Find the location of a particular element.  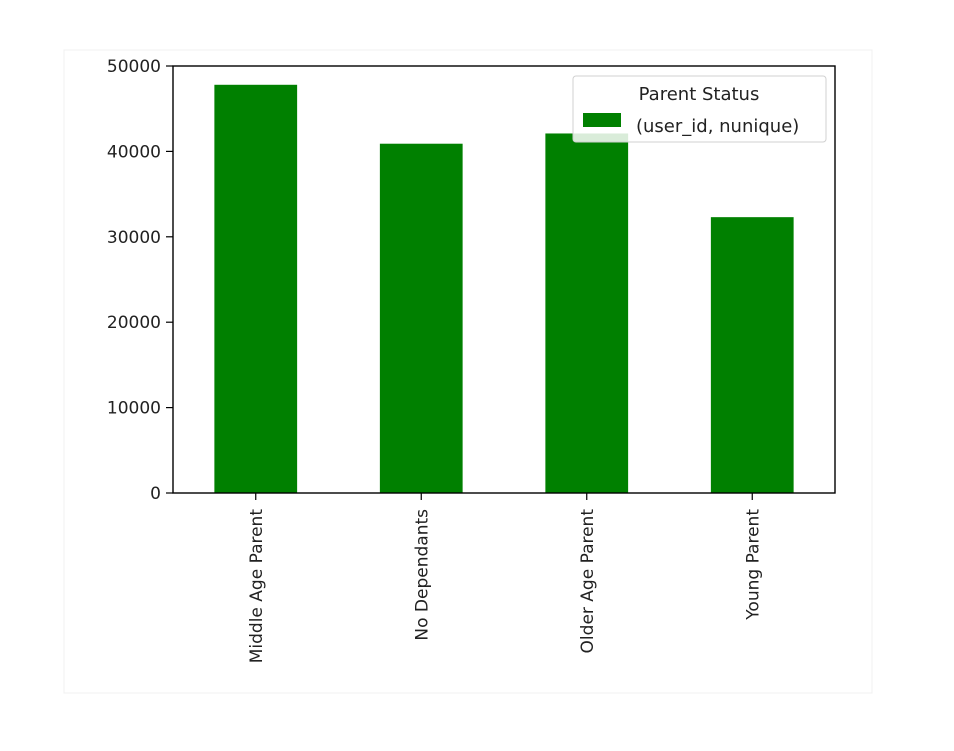

x-tick-label: Young Parent is located at coordinates (753, 565).